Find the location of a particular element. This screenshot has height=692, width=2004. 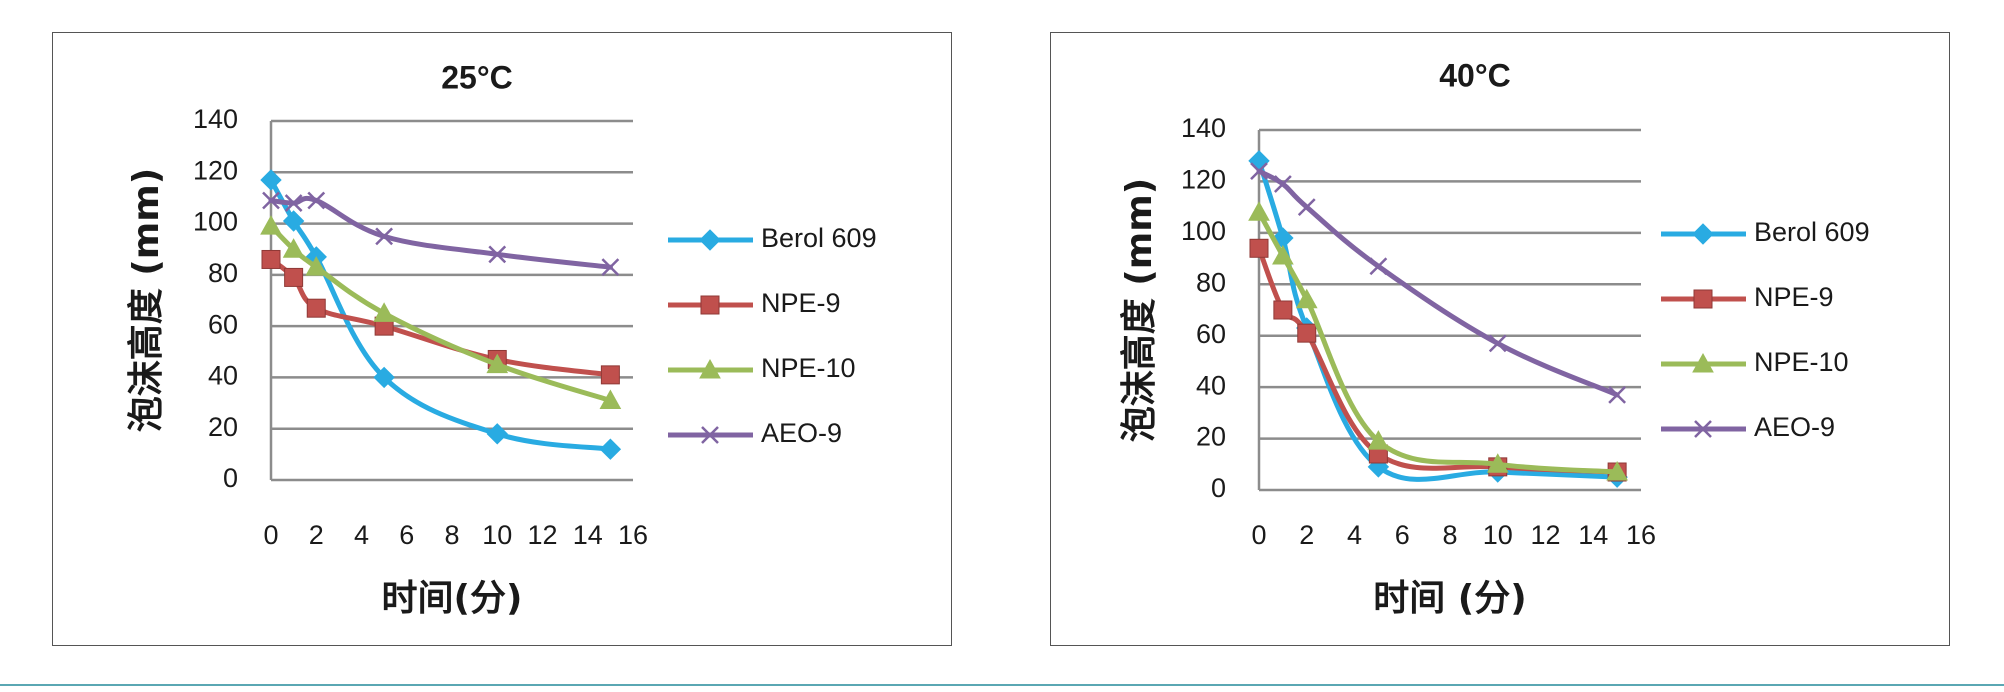

legend-item-npe-10: NPE-10 is located at coordinates (762, 368).